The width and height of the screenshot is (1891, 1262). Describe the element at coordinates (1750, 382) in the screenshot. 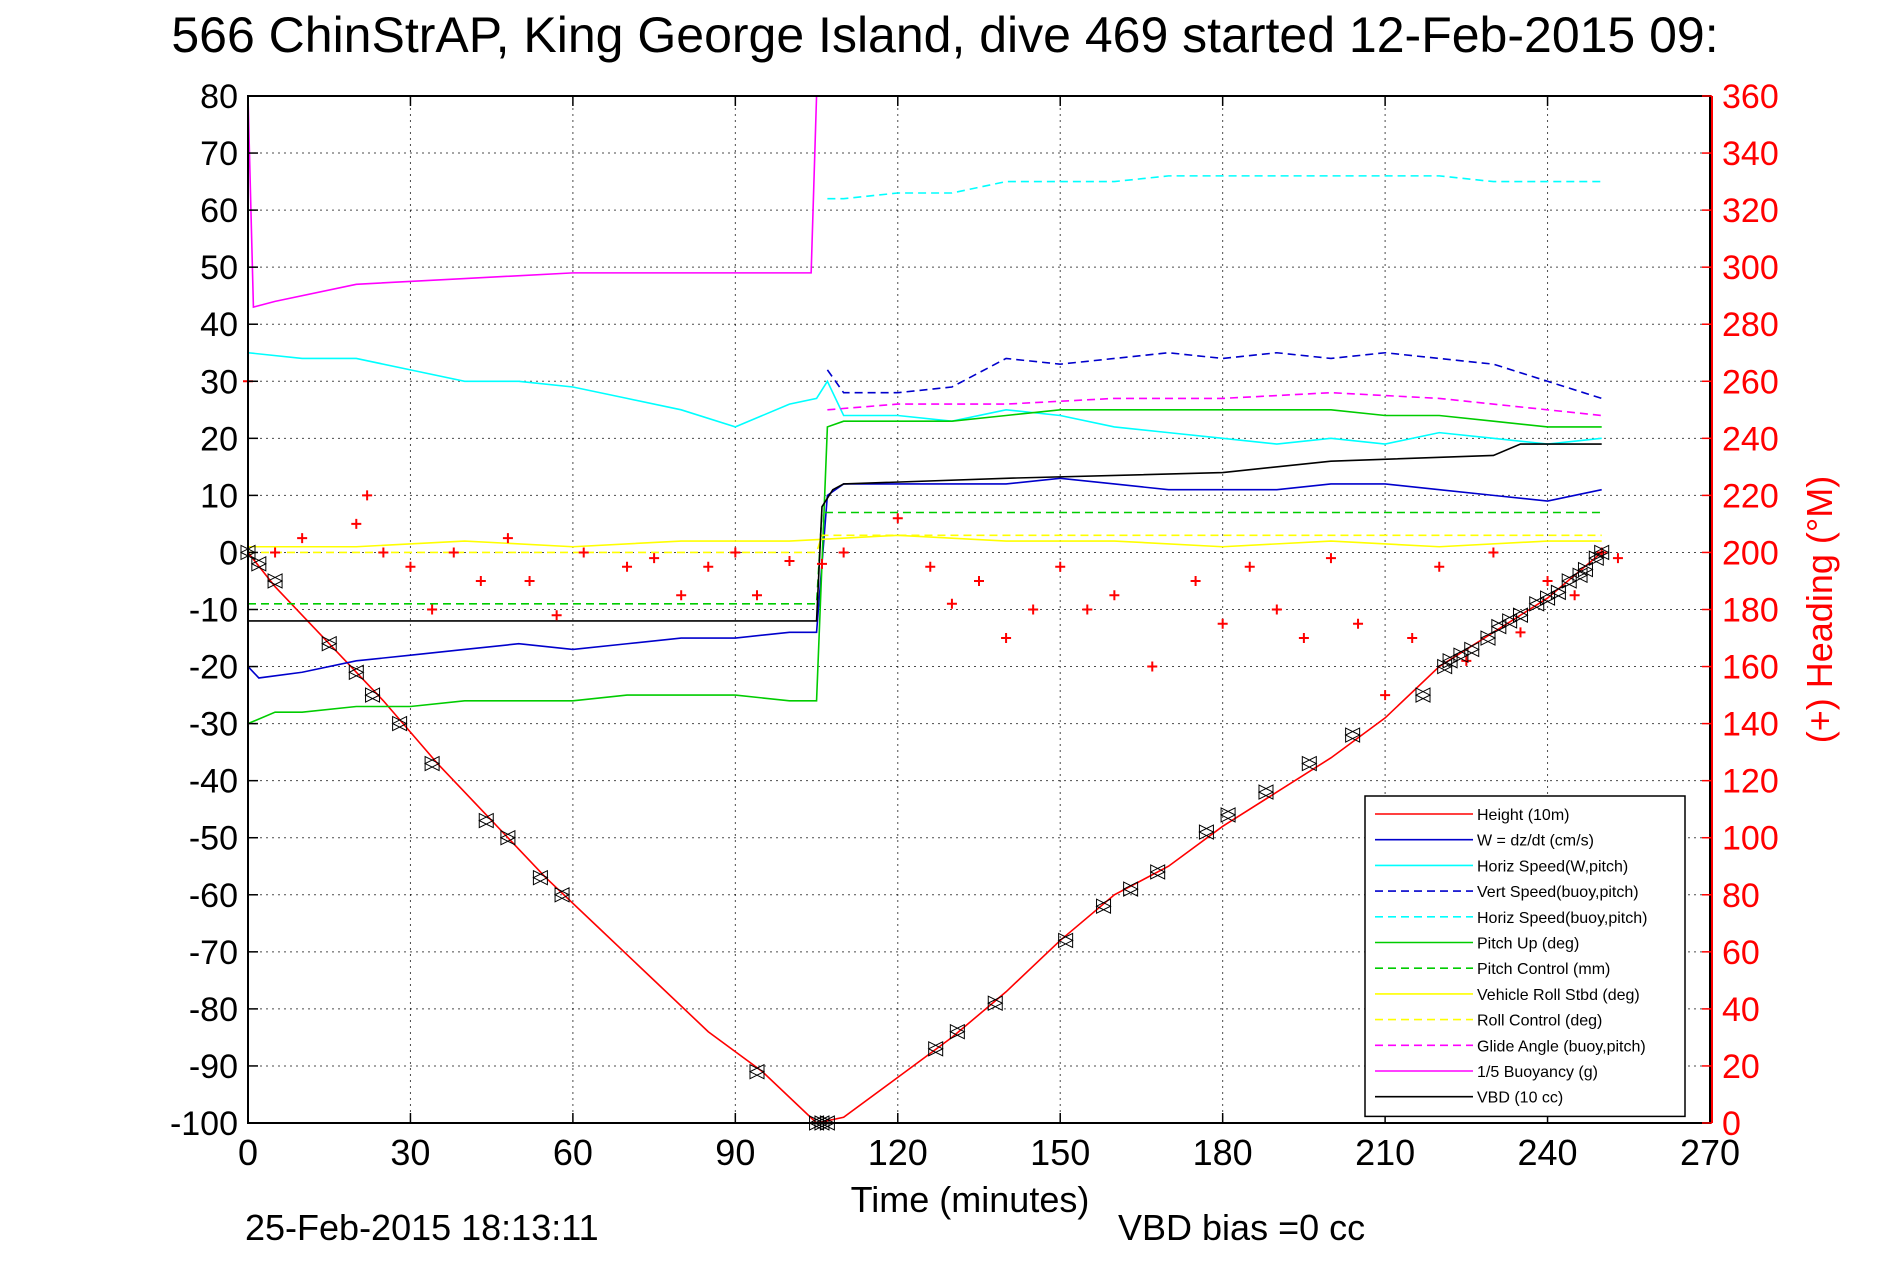

I see `y-right-tick-label: 260` at that location.